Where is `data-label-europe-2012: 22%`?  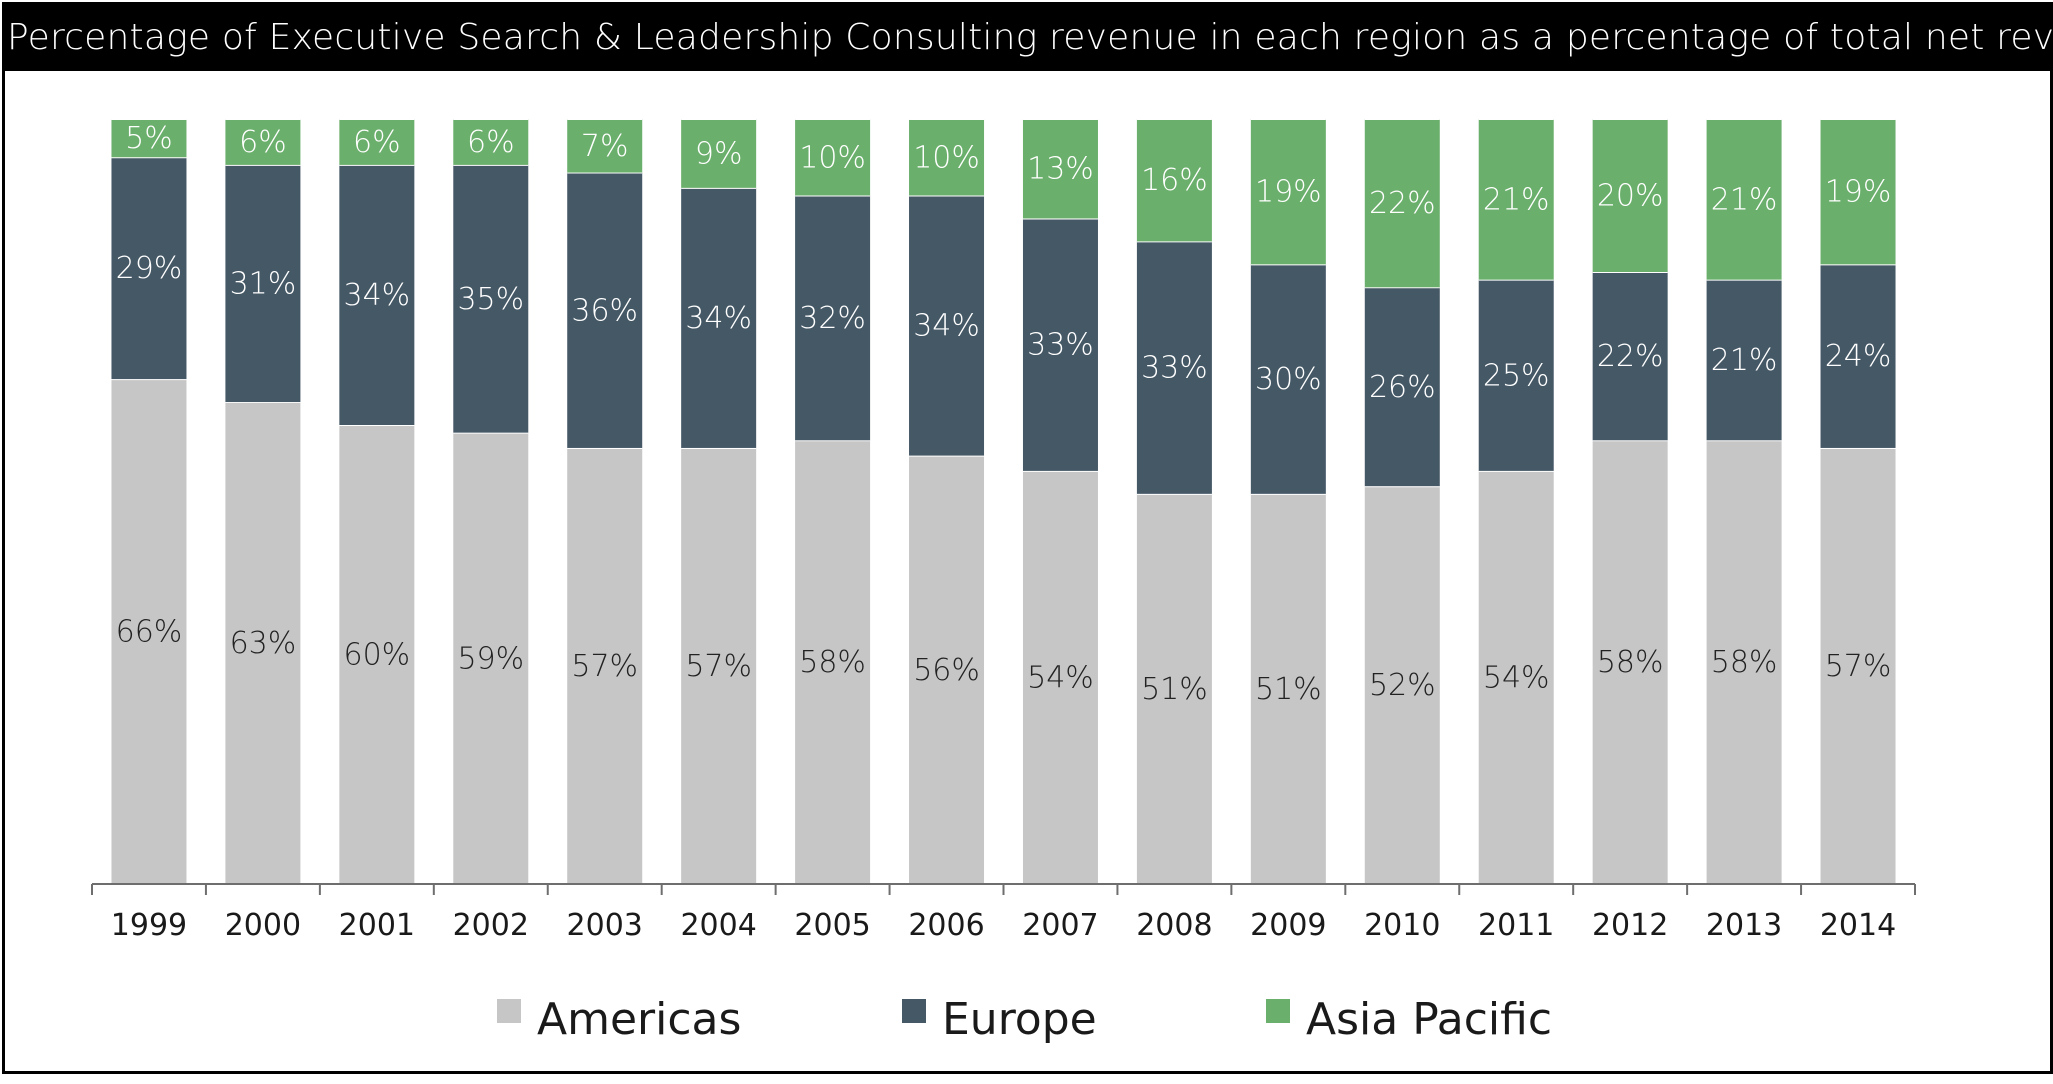 data-label-europe-2012: 22% is located at coordinates (1630, 356).